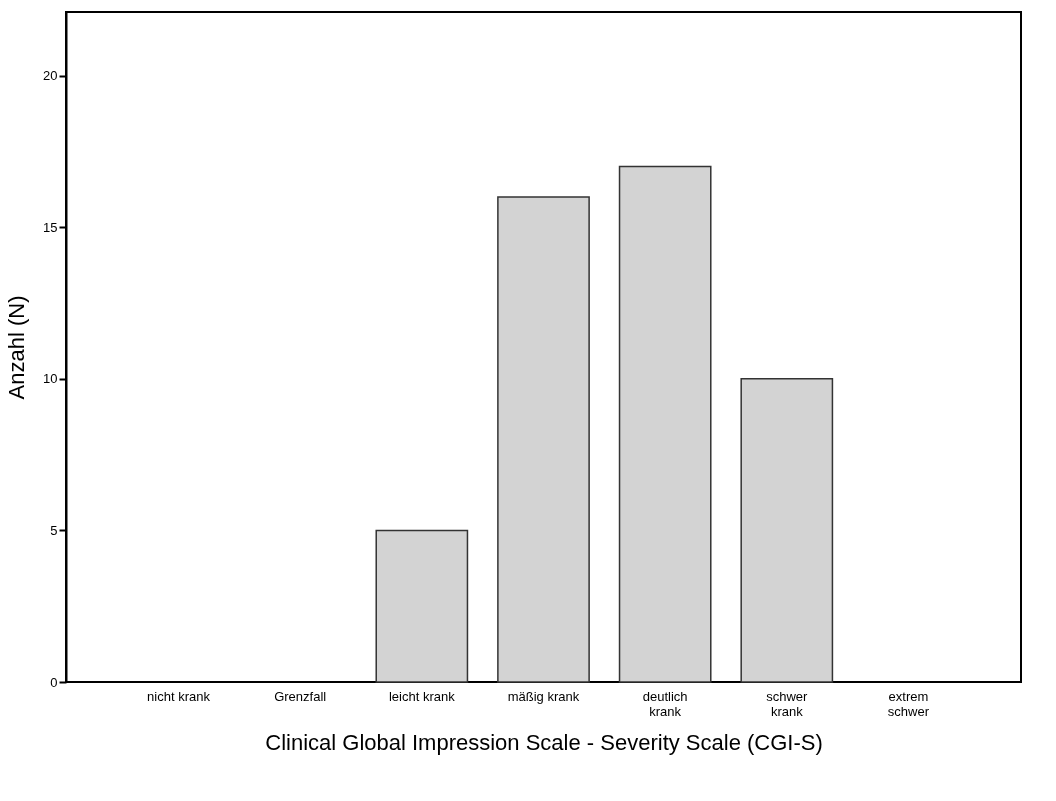 The image size is (1056, 801). I want to click on y-tick-label: 20, so click(50, 76).